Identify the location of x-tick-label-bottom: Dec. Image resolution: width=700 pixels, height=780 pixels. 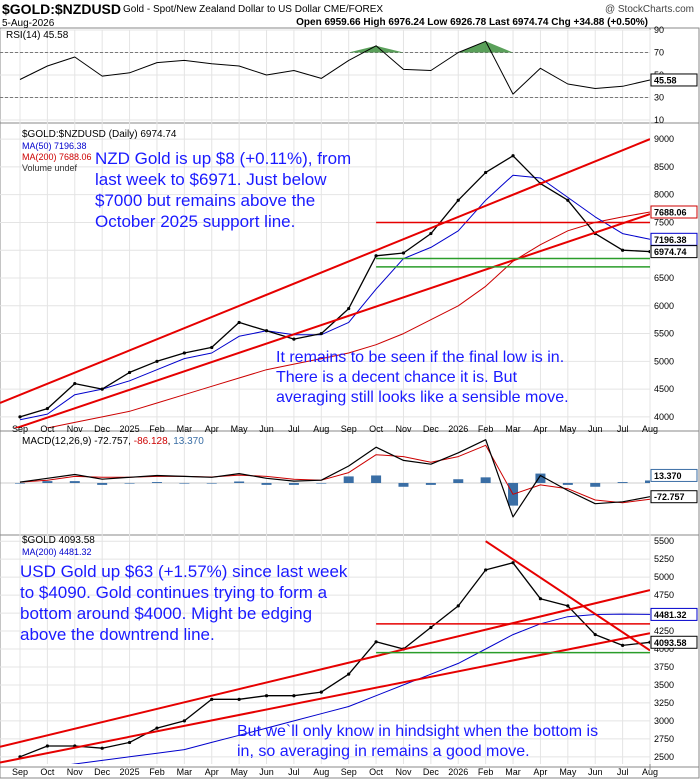
(431, 772).